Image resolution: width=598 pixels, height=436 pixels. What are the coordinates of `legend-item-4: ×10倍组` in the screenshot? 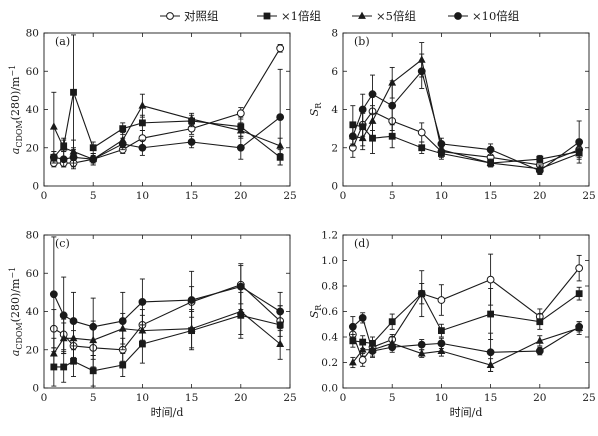 It's located at (484, 16).